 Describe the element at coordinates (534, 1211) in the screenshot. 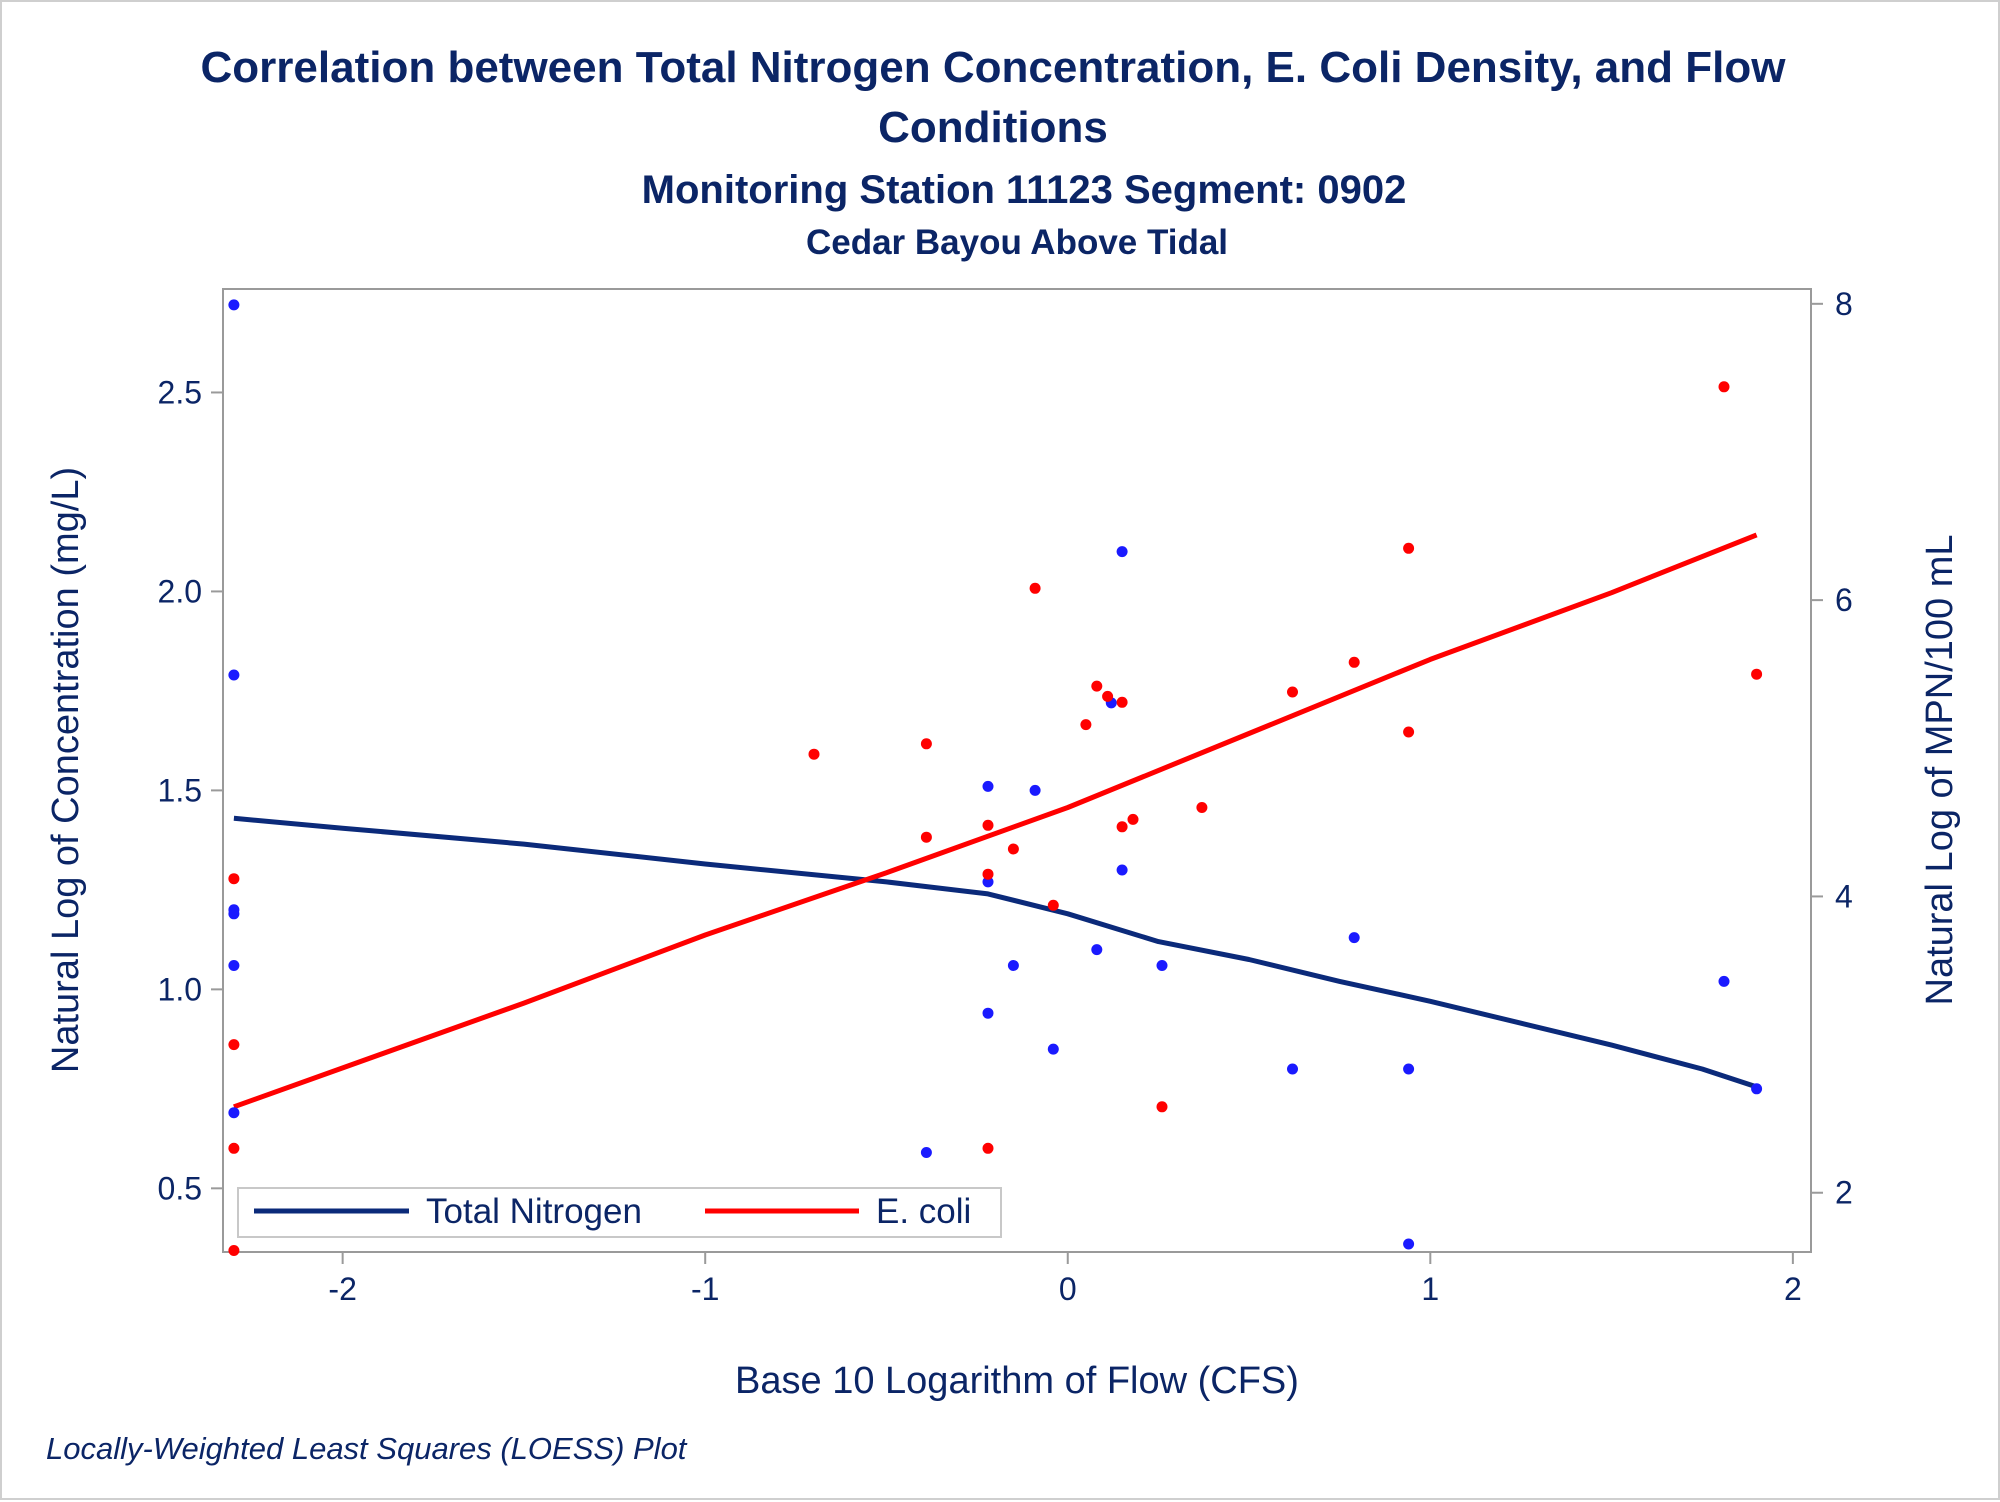

I see `legend-label-total-nitrogen: Total Nitrogen` at that location.